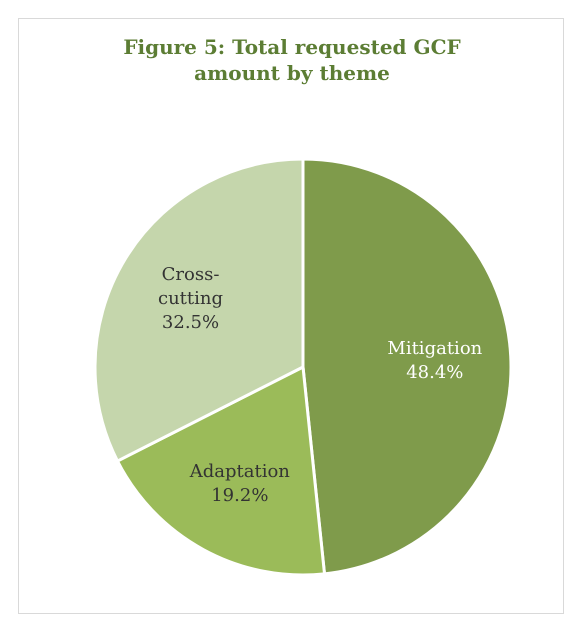 The height and width of the screenshot is (633, 583). What do you see at coordinates (240, 483) in the screenshot?
I see `pie-slice-label-1: Adaptation 19.2%` at bounding box center [240, 483].